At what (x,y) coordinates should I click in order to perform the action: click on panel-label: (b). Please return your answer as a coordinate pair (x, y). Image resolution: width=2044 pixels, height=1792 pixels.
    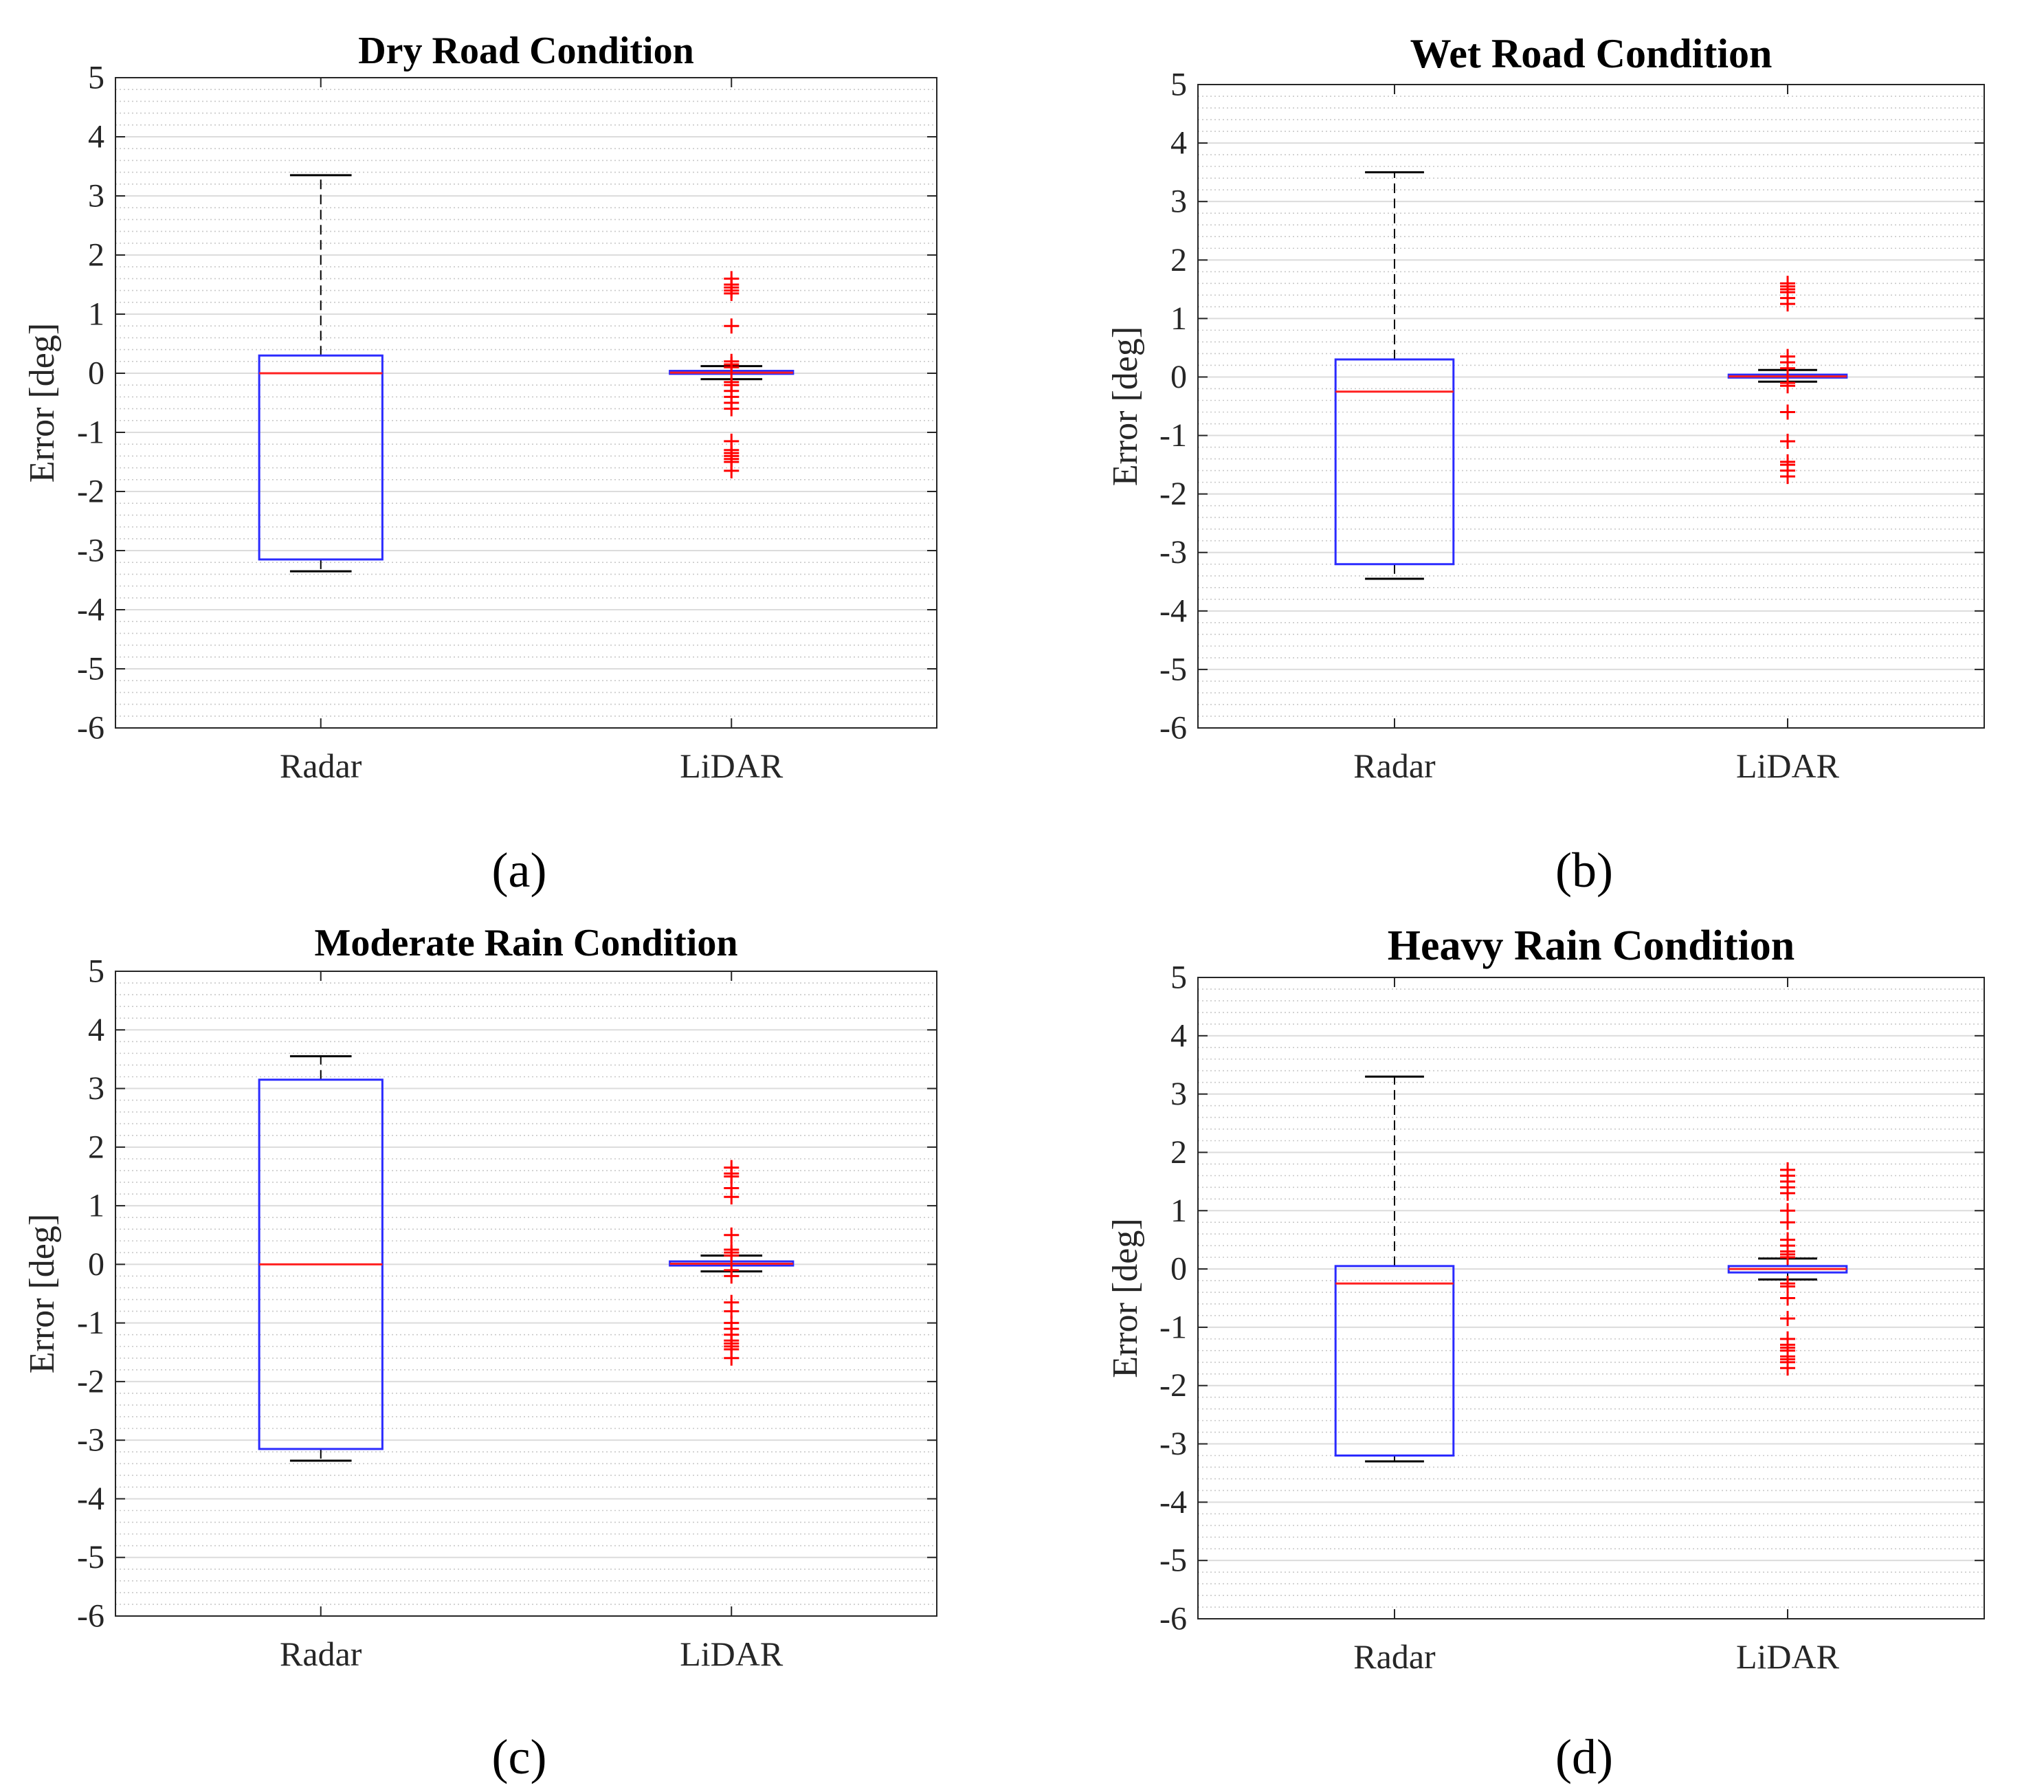
    Looking at the image, I should click on (1584, 870).